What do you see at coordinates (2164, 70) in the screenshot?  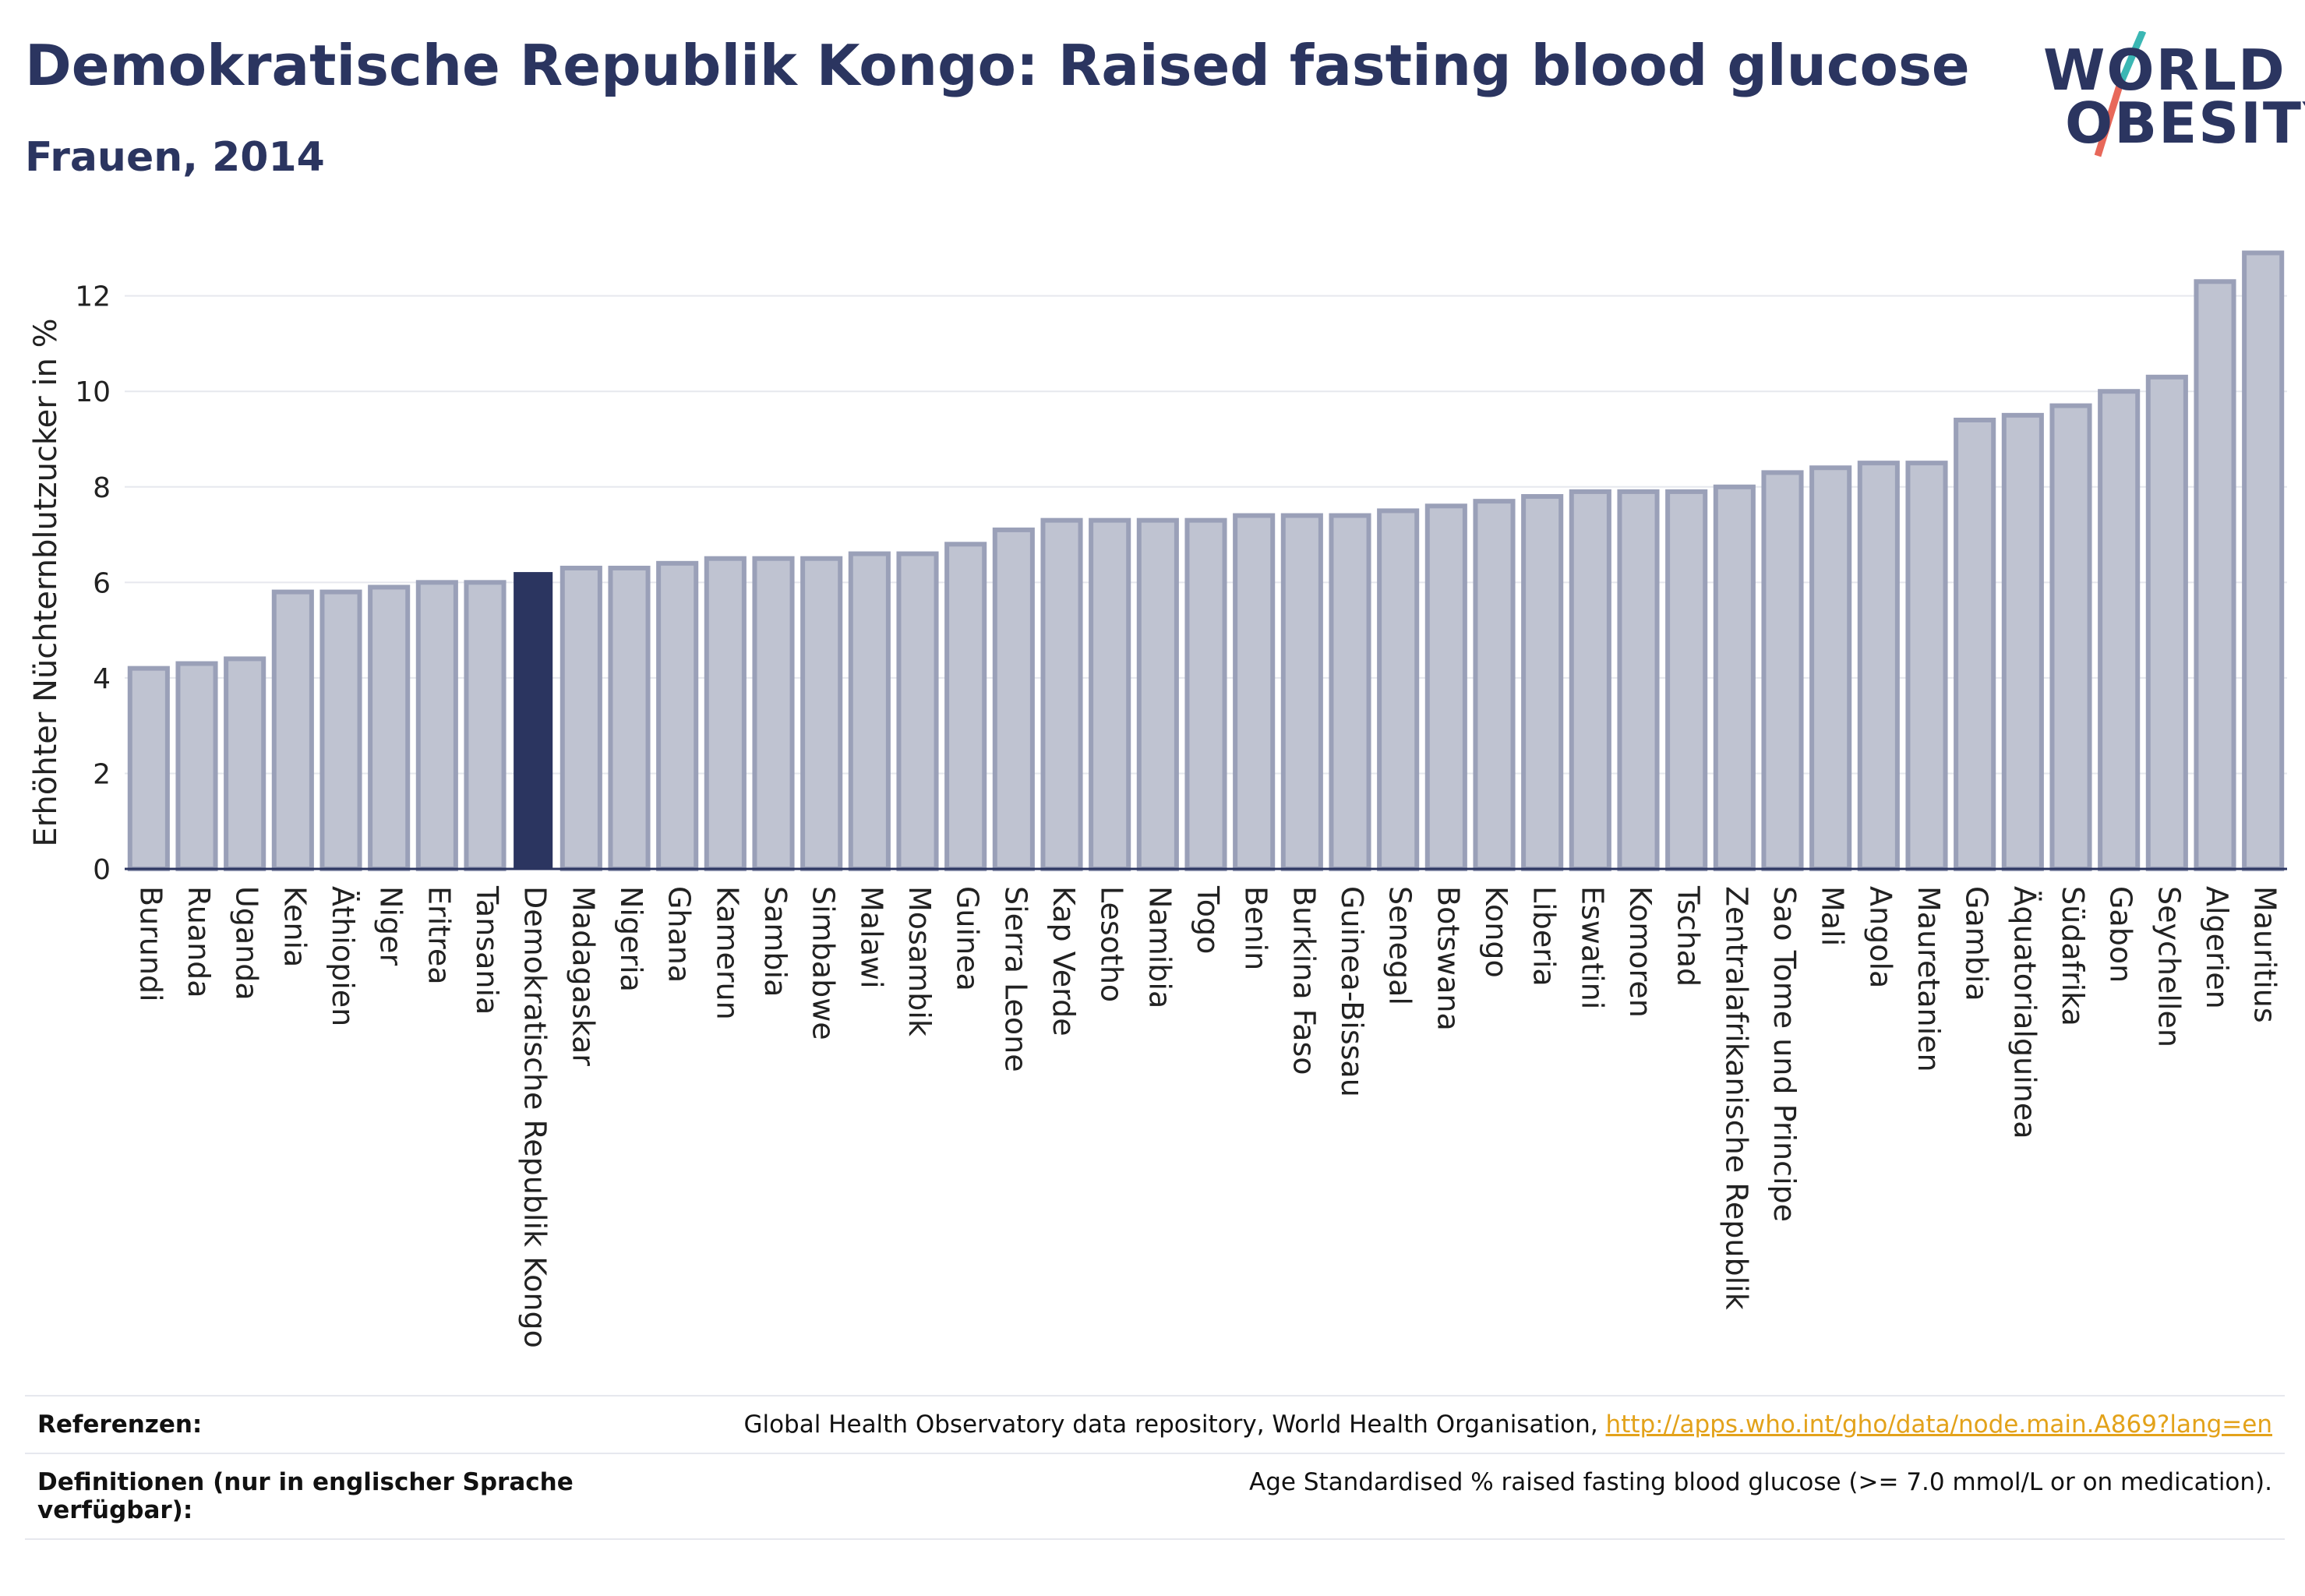 I see `logo-word-world: WORLD` at bounding box center [2164, 70].